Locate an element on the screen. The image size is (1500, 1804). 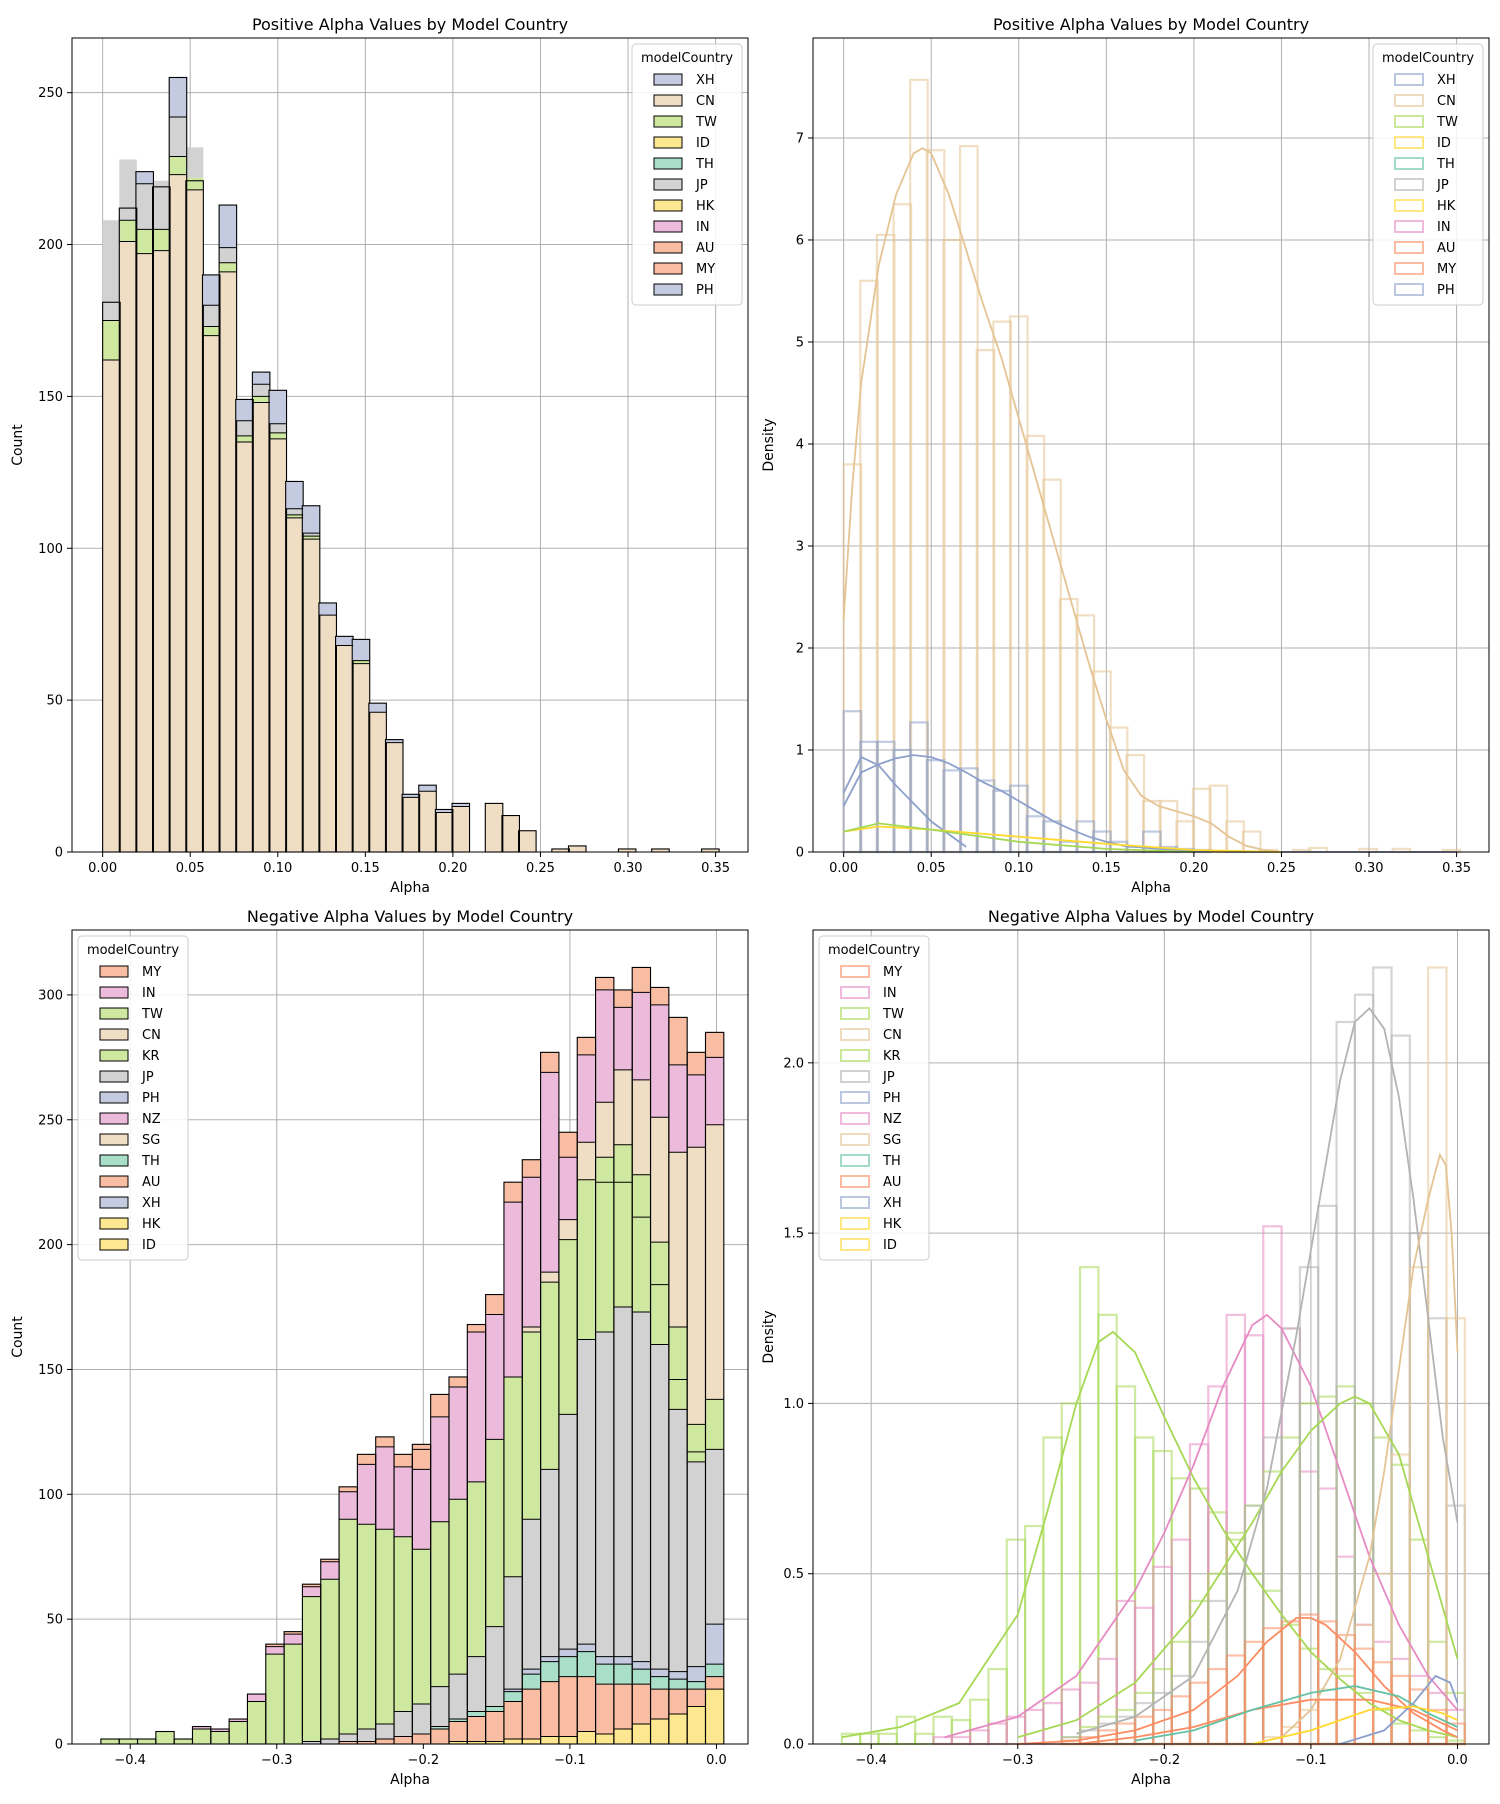
x-tick-label: 0.25 is located at coordinates (1281, 868).